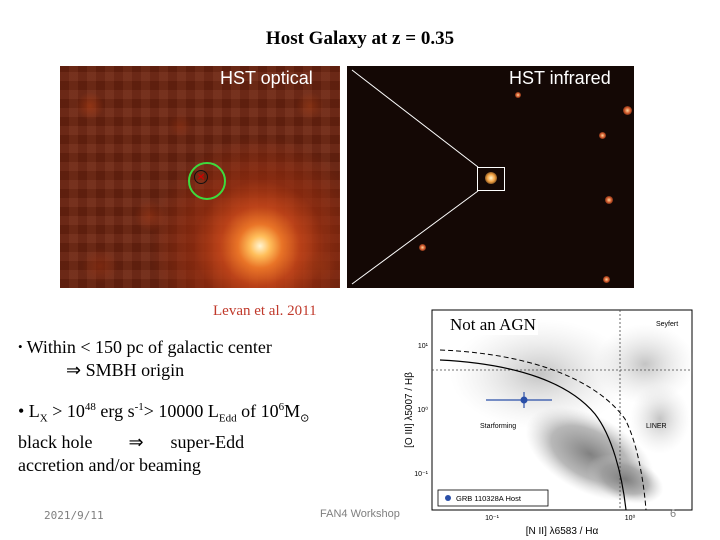 This screenshot has width=720, height=540. Describe the element at coordinates (560, 78) in the screenshot. I see `infrared-panel-label: HST infrared` at that location.